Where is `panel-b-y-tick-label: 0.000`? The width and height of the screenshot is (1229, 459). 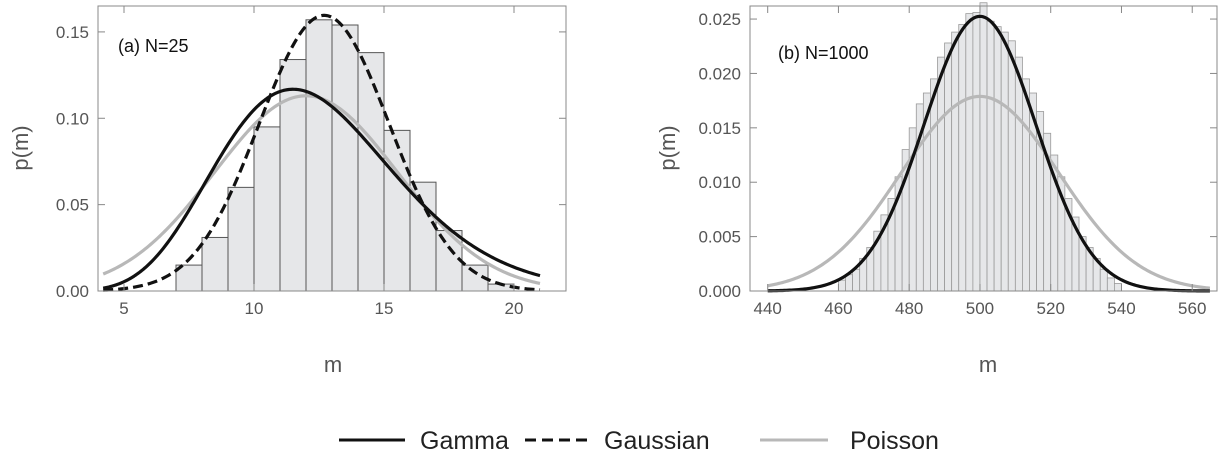
panel-b-y-tick-label: 0.000 is located at coordinates (719, 291).